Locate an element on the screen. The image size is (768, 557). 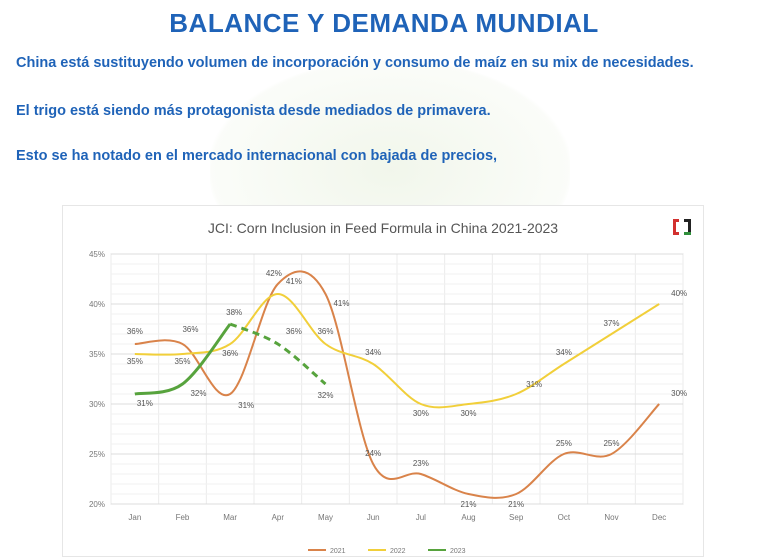
x-tick-label: Sep is located at coordinates (516, 517).